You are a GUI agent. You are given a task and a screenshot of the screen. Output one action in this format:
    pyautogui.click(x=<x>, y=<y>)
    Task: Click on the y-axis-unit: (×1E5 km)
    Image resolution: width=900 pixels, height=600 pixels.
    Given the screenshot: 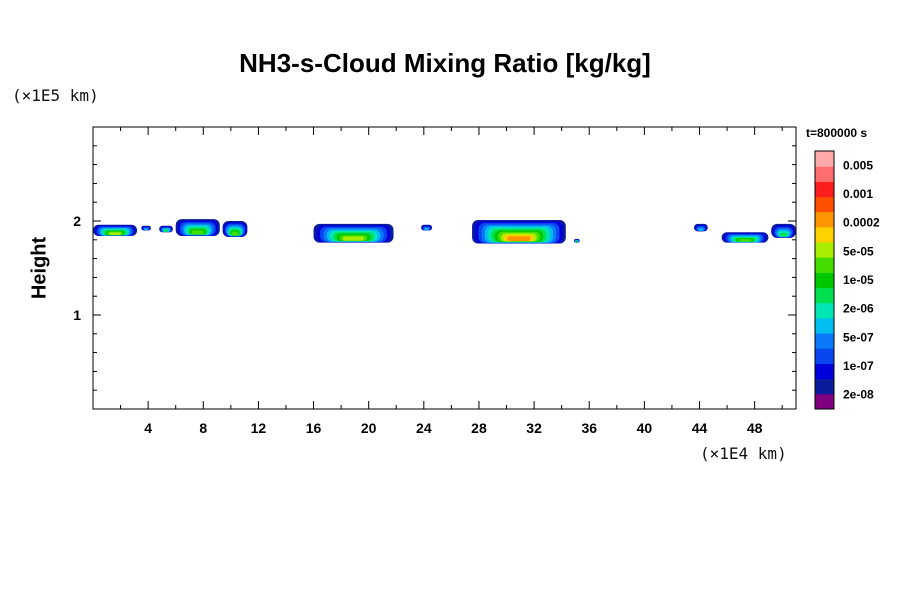 What is the action you would take?
    pyautogui.click(x=55, y=95)
    